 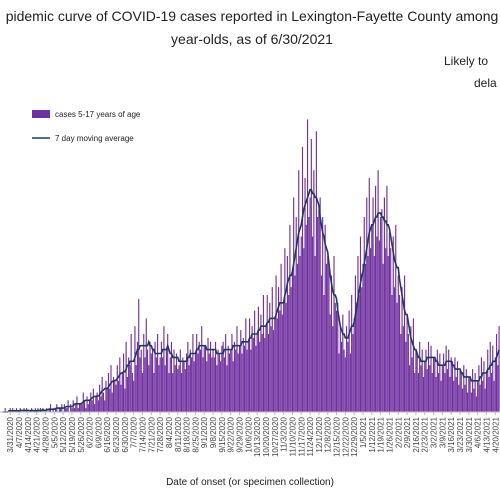 I want to click on annotation: Likely to, so click(x=466, y=61).